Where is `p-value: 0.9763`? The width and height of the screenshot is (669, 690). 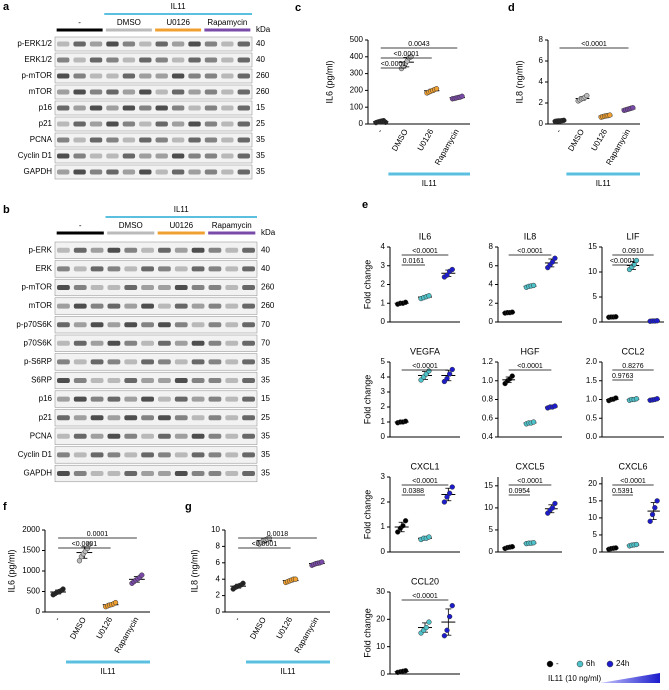 p-value: 0.9763 is located at coordinates (623, 376).